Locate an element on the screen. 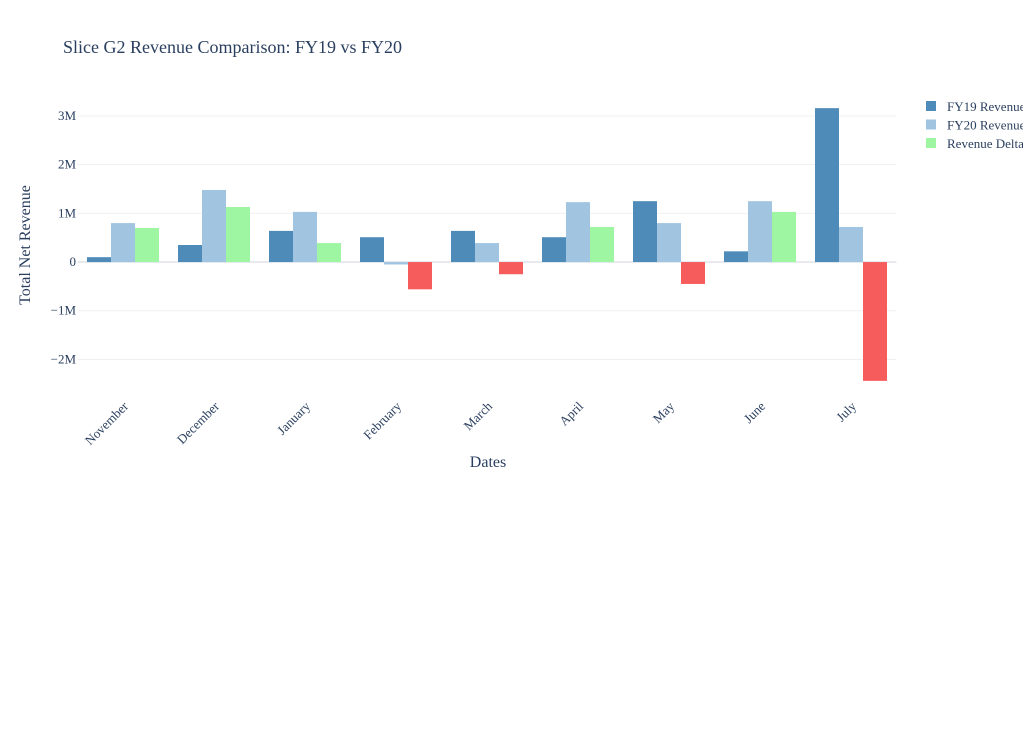 This screenshot has width=1023, height=747. x-tick-label: February is located at coordinates (382, 420).